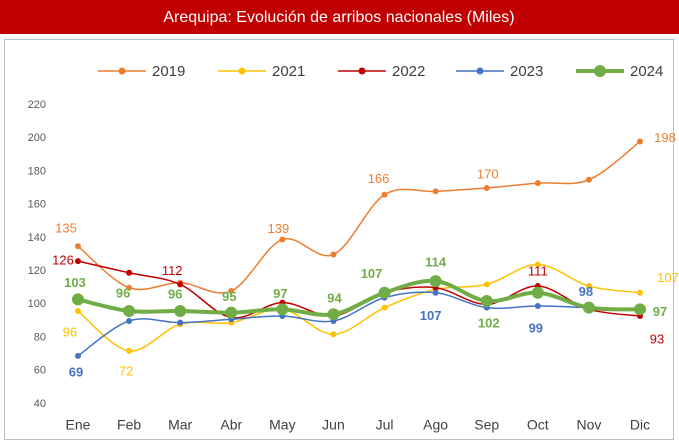 The image size is (679, 445). Describe the element at coordinates (333, 425) in the screenshot. I see `x-tick-label: Jun` at that location.